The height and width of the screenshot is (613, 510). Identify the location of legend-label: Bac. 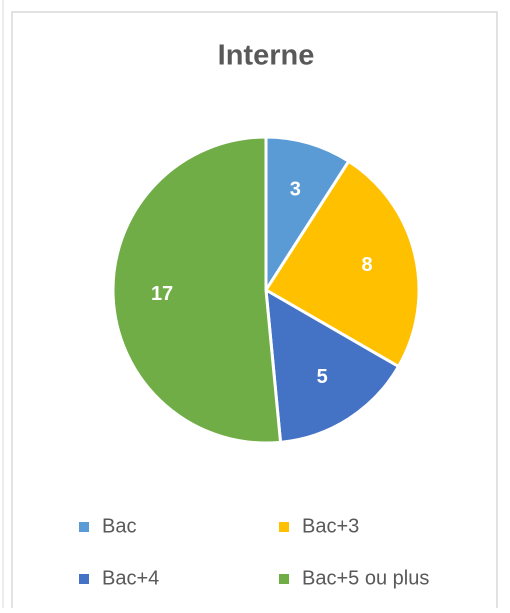
(119, 526).